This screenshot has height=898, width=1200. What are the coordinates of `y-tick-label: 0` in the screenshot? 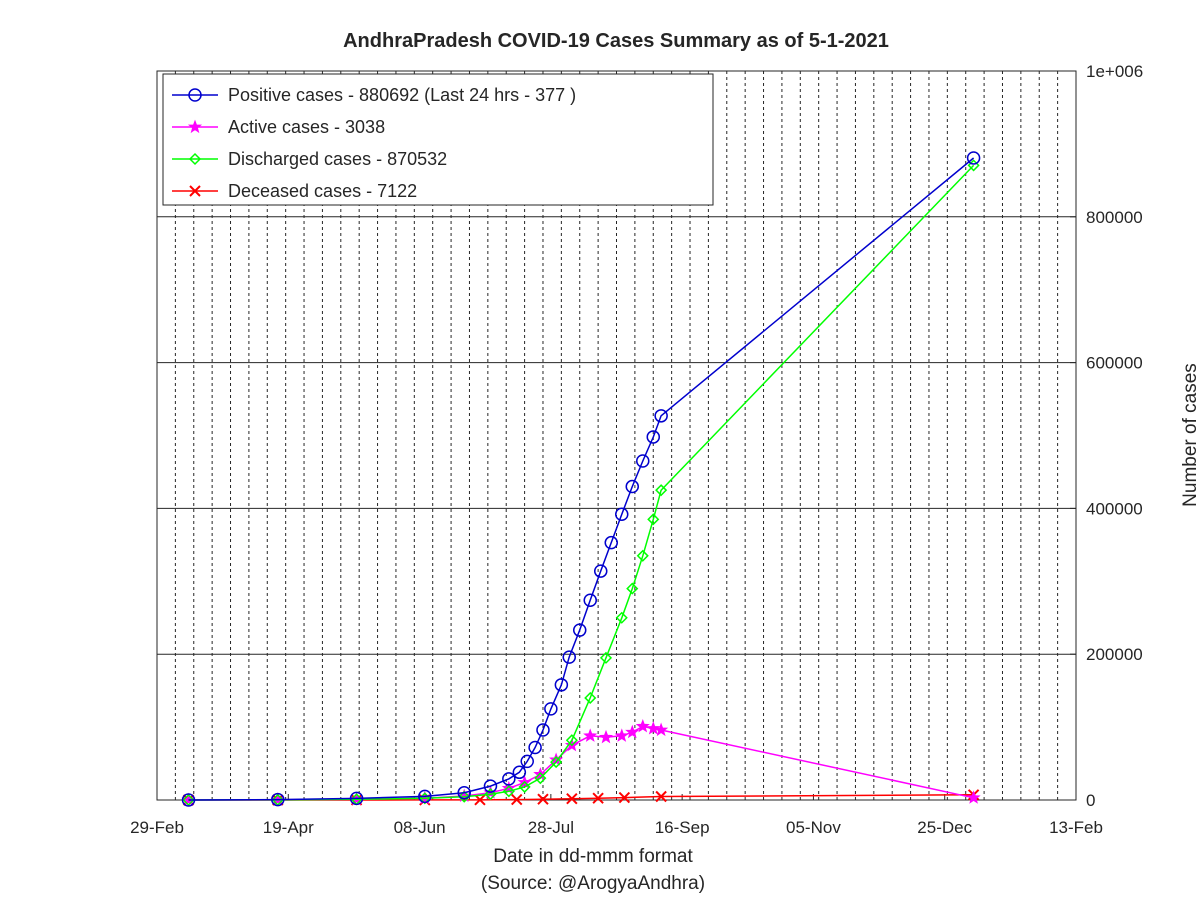 It's located at (1090, 800).